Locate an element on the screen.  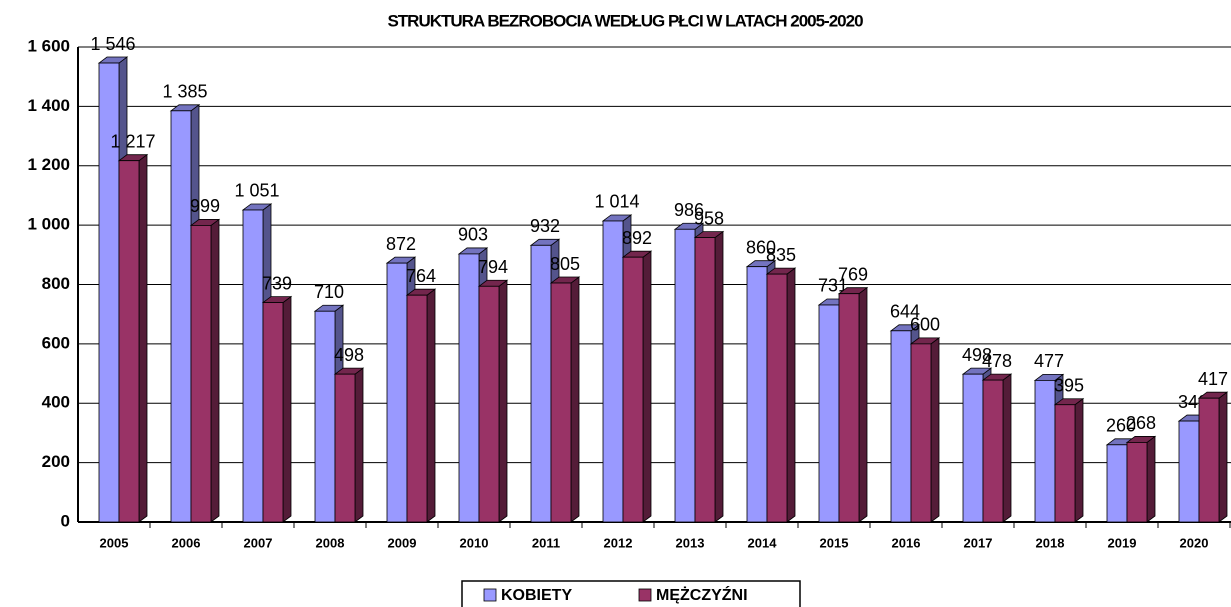
x-tick-label: 2019 is located at coordinates (1122, 542).